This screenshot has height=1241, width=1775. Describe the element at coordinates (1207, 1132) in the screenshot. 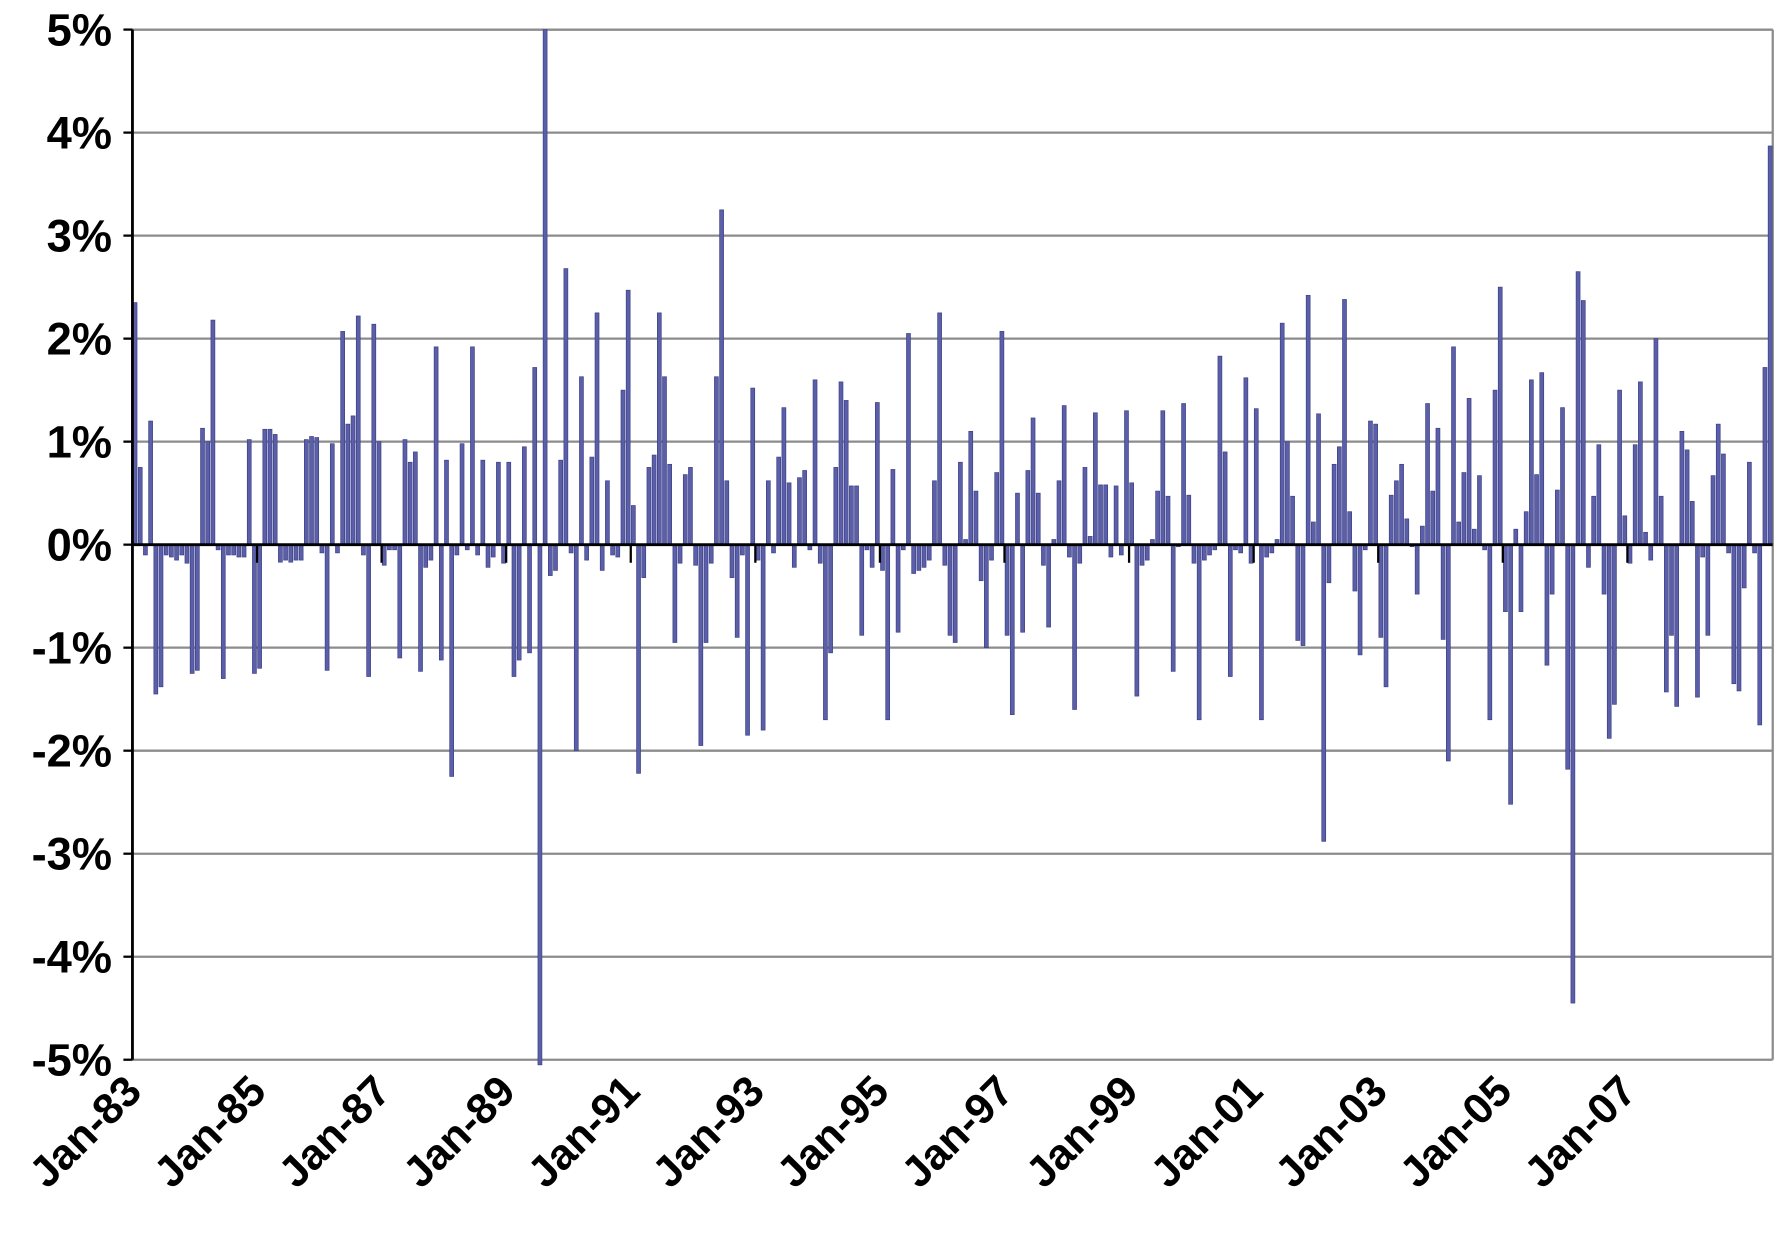

I see `x-tick-label: Jan-01` at that location.